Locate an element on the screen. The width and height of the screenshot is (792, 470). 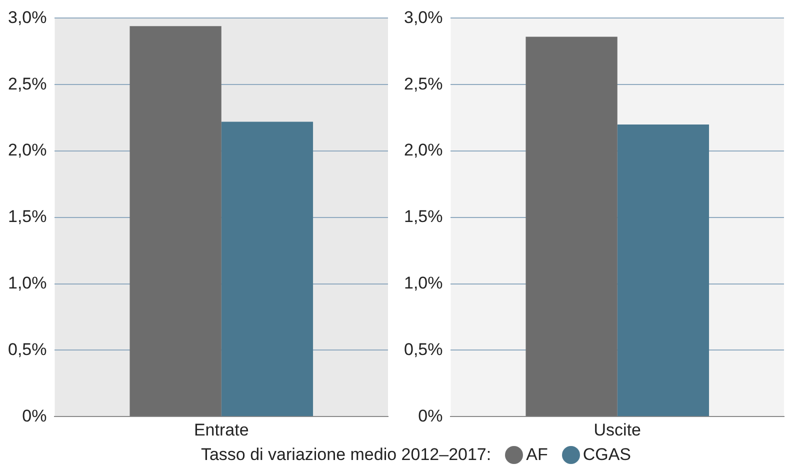
legend-label: AF is located at coordinates (537, 455).